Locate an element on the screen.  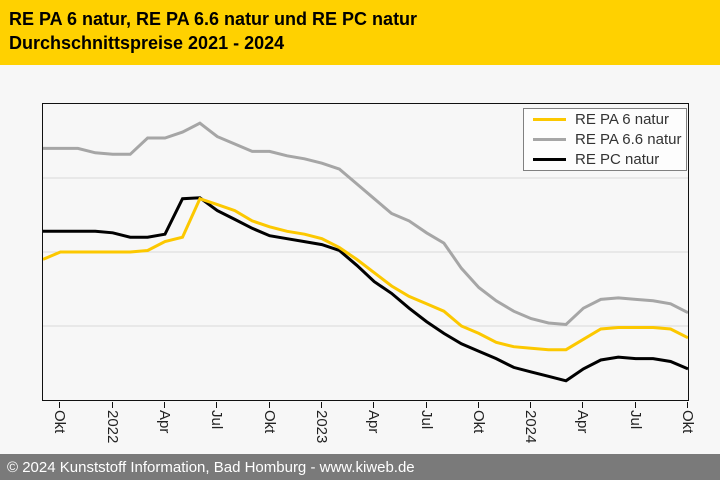
legend-line-swatch-pa66 is located at coordinates (549, 139).